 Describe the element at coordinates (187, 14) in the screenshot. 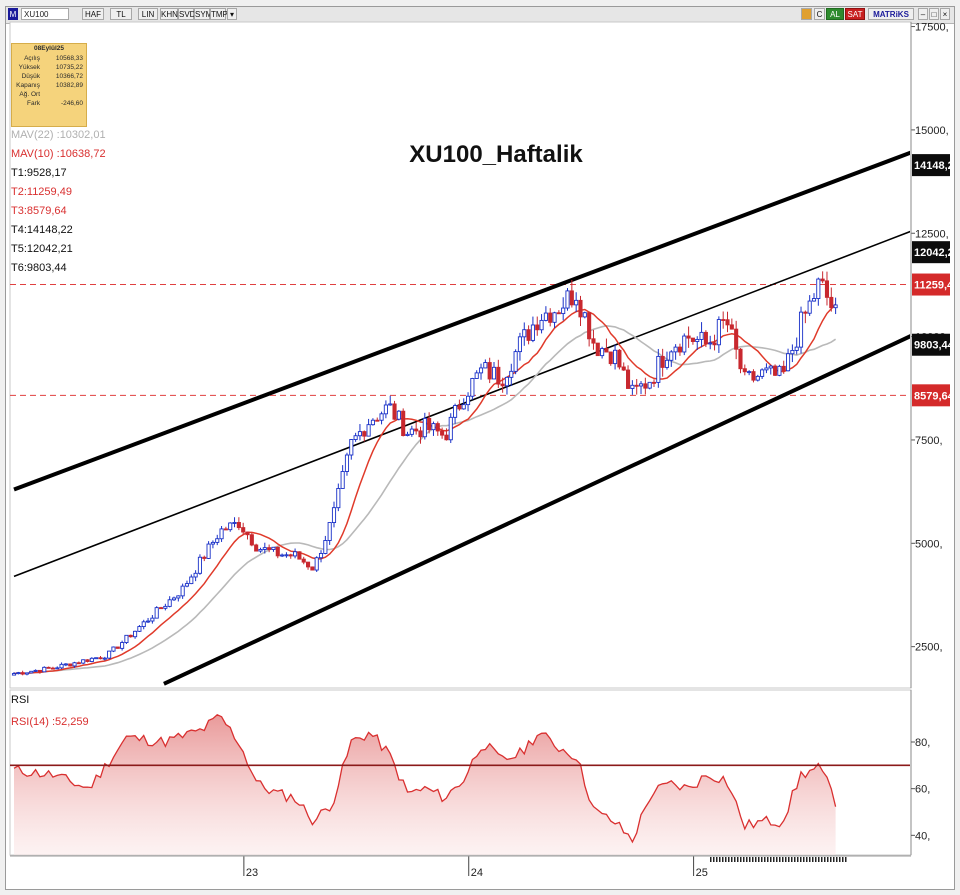

I see `svd-button: SVD` at that location.